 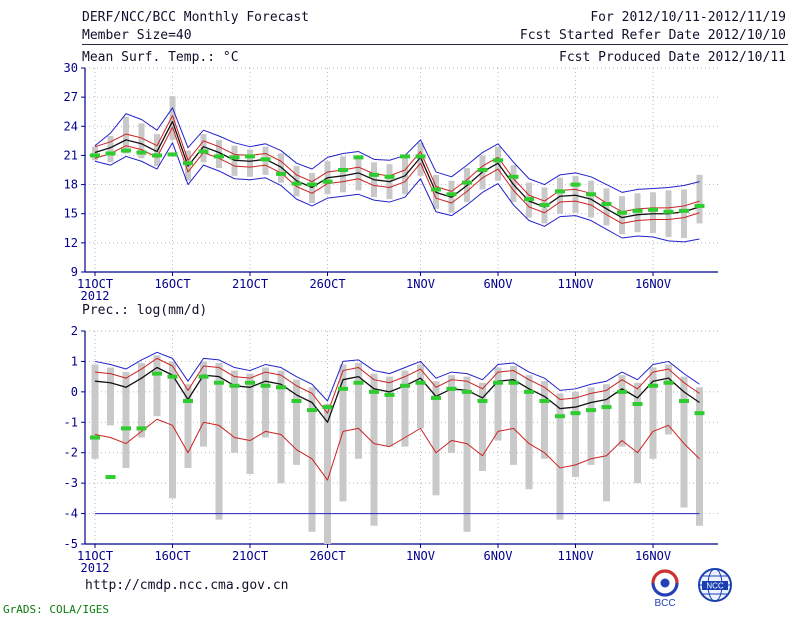 What do you see at coordinates (71, 126) in the screenshot?
I see `y-tick-label: 24` at bounding box center [71, 126].